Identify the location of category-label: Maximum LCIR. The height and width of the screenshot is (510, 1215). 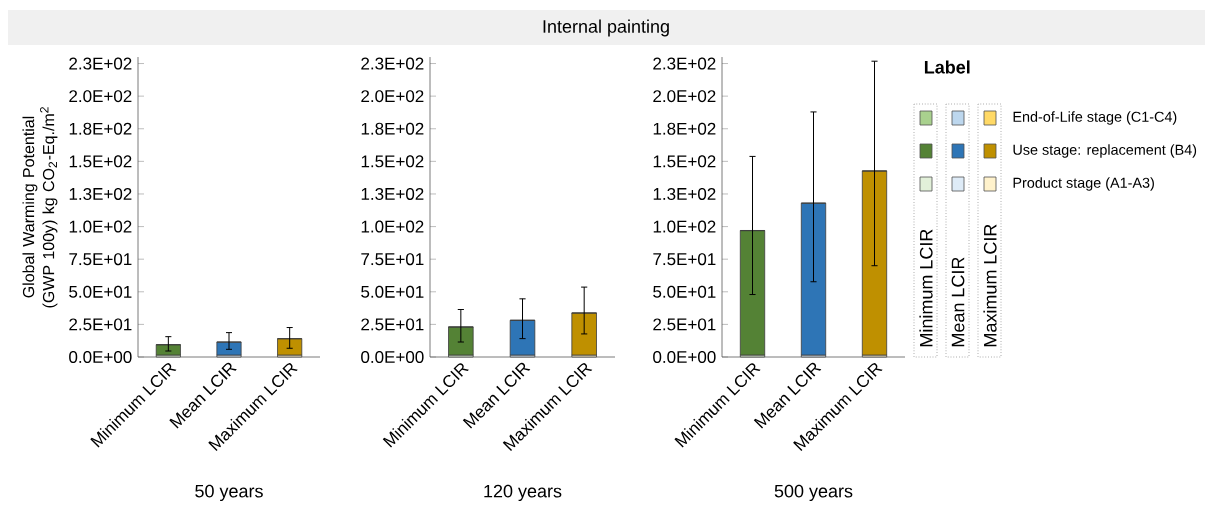
(990, 285).